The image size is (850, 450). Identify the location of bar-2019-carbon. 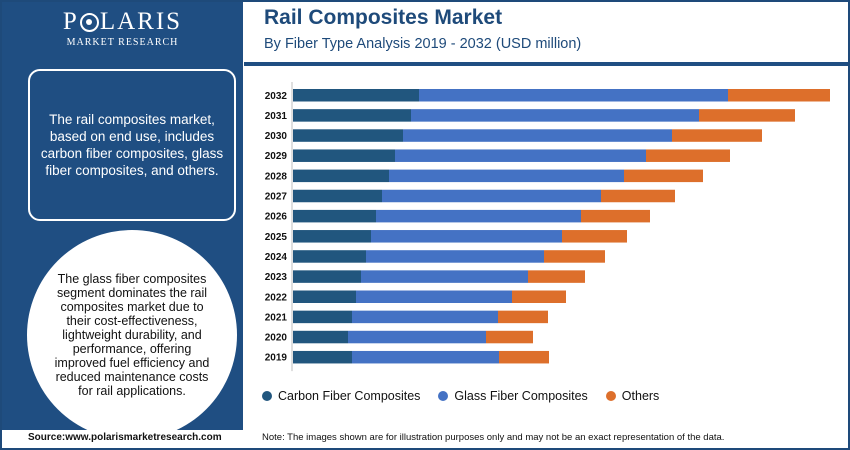
(322, 357).